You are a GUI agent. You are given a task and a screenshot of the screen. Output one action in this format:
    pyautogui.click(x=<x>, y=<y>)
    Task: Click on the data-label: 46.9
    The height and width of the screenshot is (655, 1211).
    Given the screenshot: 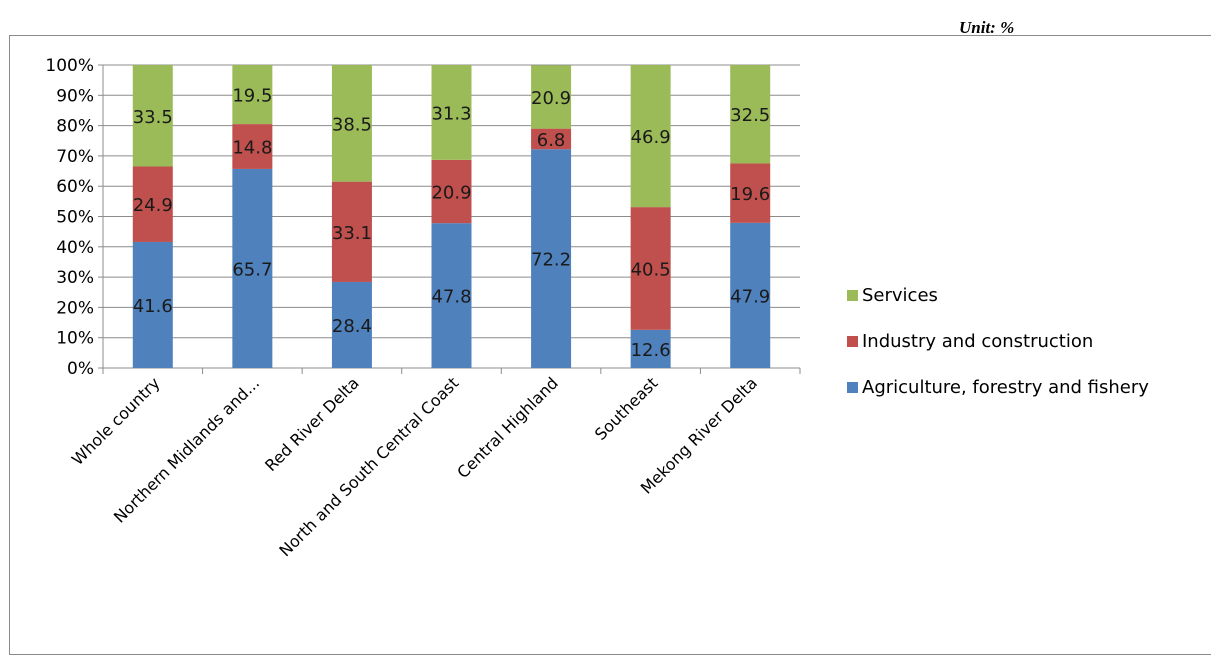 What is the action you would take?
    pyautogui.click(x=651, y=137)
    